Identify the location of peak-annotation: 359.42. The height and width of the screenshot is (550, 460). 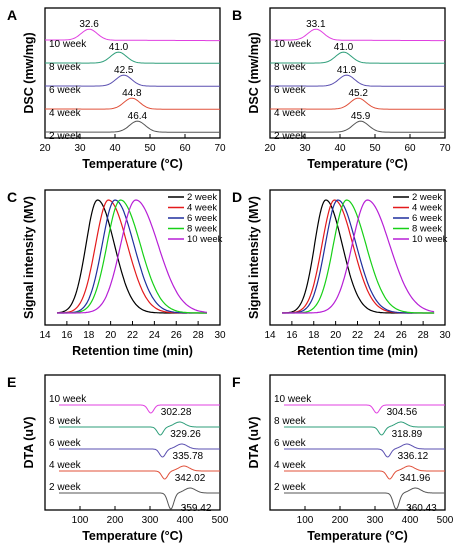
(196, 508).